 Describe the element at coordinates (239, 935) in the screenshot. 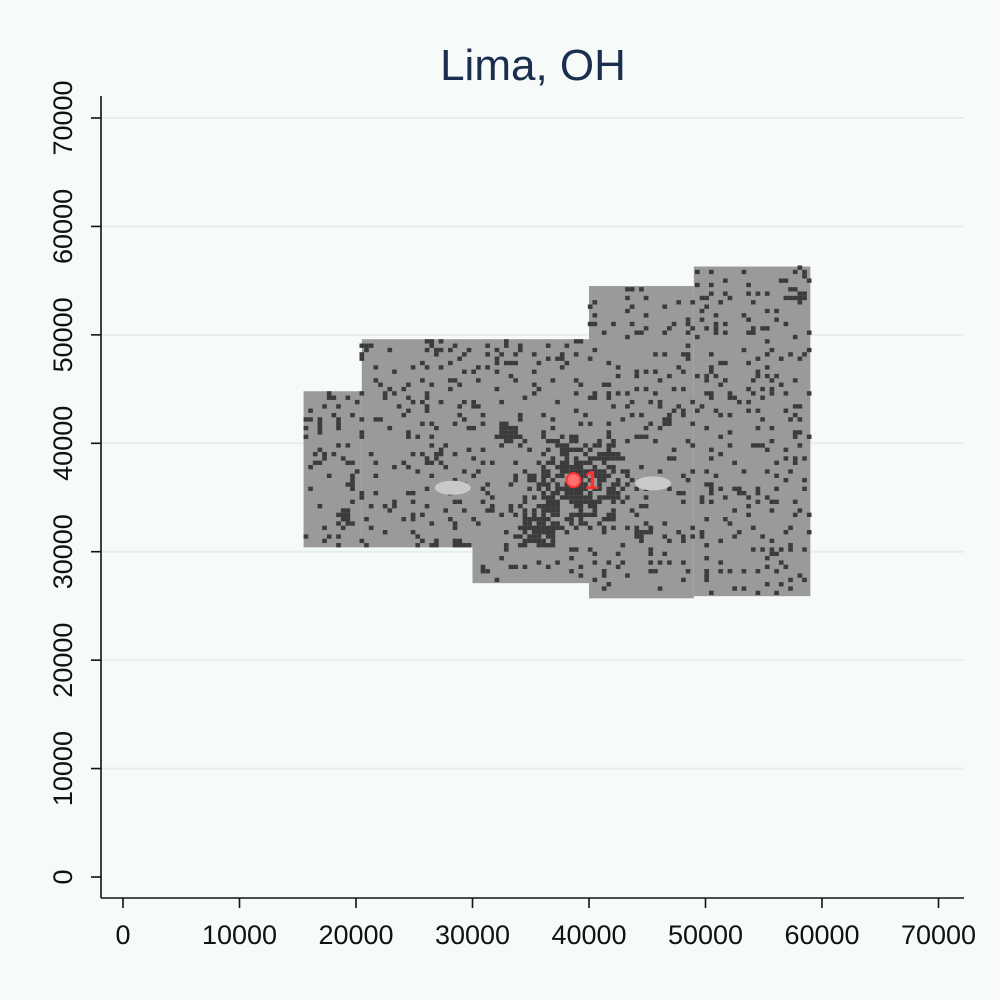

I see `x-tick-label: 10000` at that location.